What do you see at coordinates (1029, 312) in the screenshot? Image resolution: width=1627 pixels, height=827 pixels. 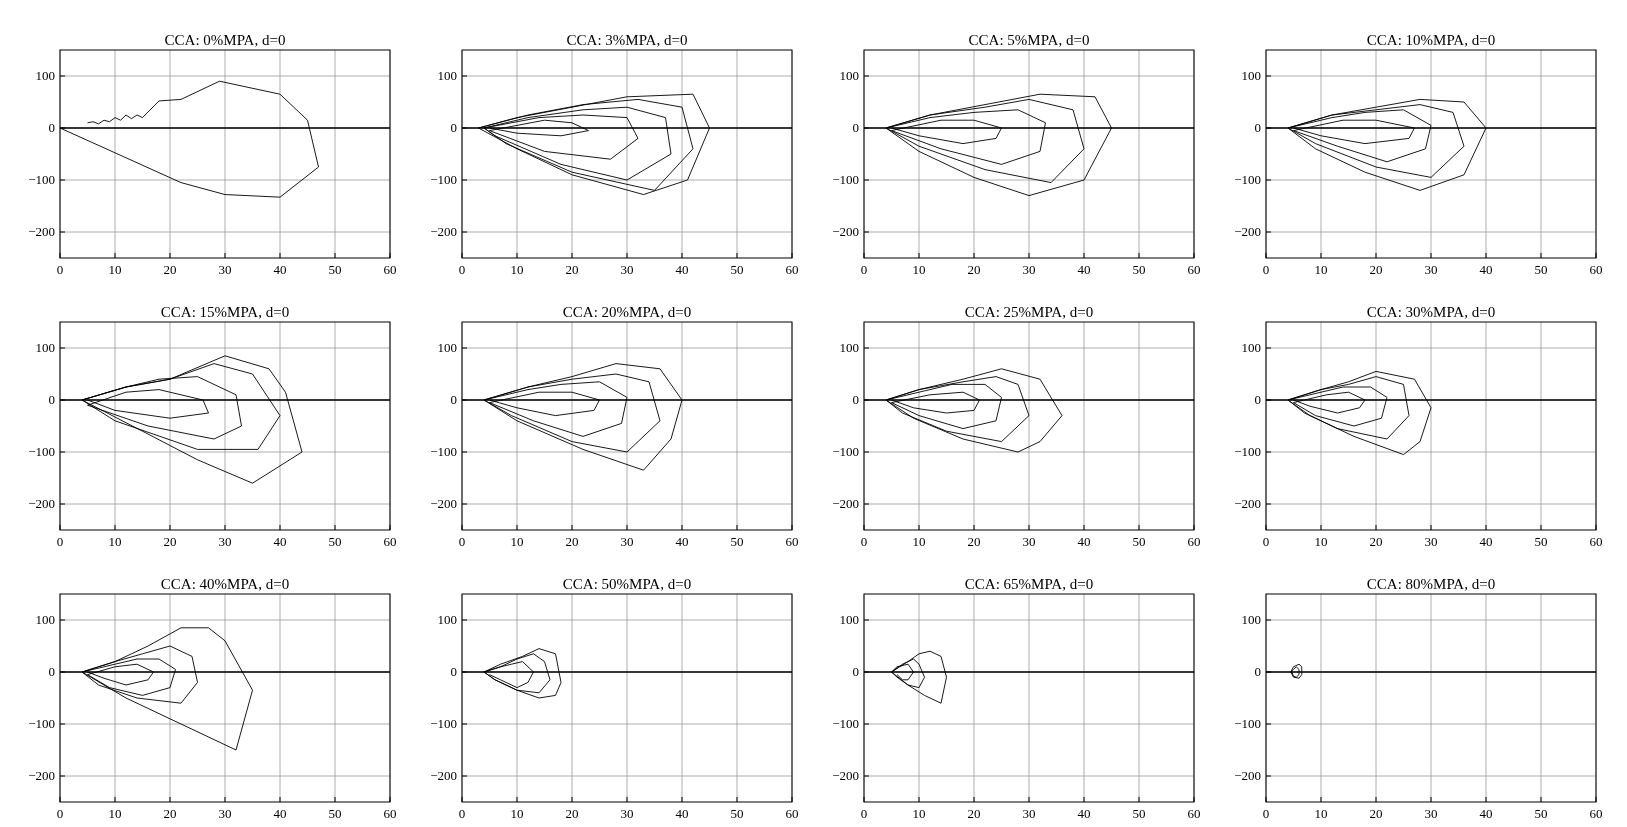 I see `chart-title: CCA: 25%MPA, d=0` at bounding box center [1029, 312].